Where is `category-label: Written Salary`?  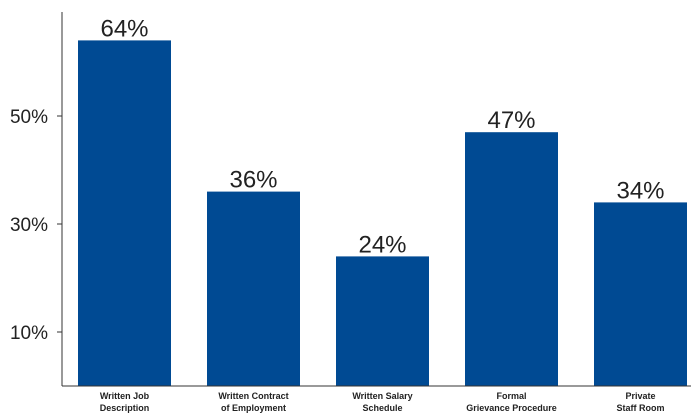 category-label: Written Salary is located at coordinates (382, 396).